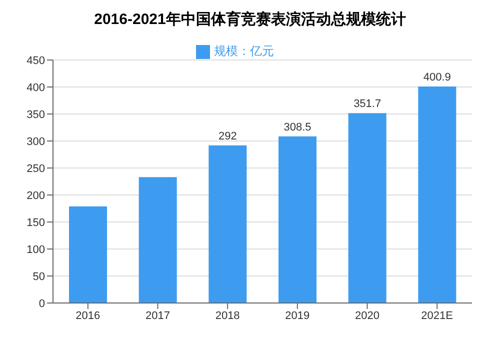 Image resolution: width=500 pixels, height=362 pixels. Describe the element at coordinates (158, 316) in the screenshot. I see `x-tick-label: 2017` at that location.